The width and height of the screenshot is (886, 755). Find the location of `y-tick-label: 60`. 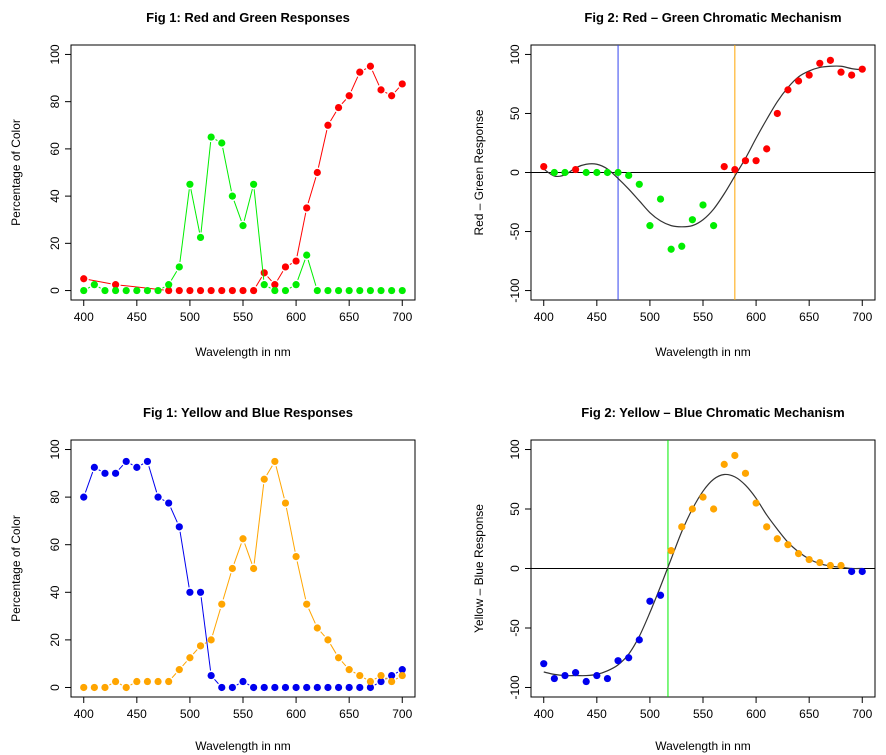

y-tick-label: 60 is located at coordinates (55, 545).